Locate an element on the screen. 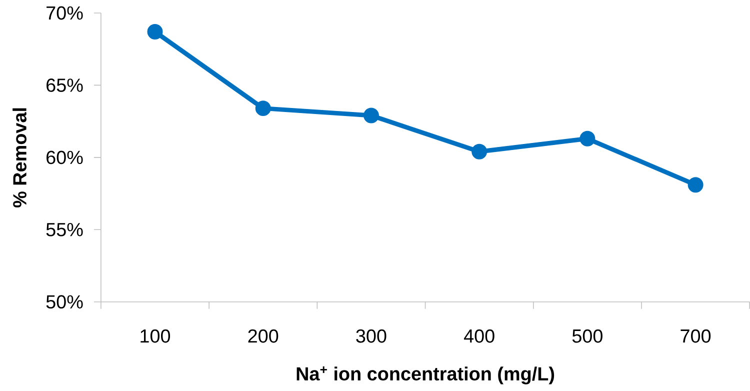 The width and height of the screenshot is (750, 391). x-tick-label: 500 is located at coordinates (587, 336).